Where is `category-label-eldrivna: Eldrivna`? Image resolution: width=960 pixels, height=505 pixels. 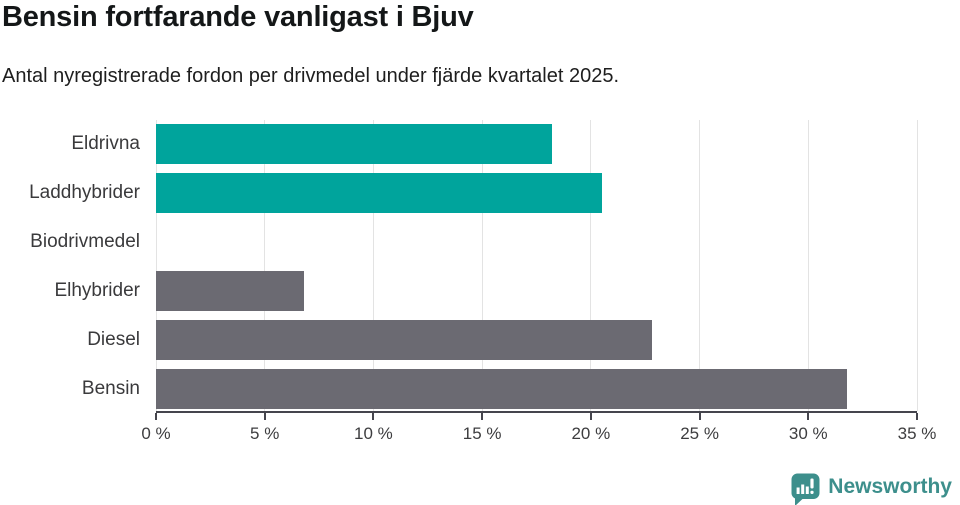
category-label-eldrivna: Eldrivna is located at coordinates (105, 144).